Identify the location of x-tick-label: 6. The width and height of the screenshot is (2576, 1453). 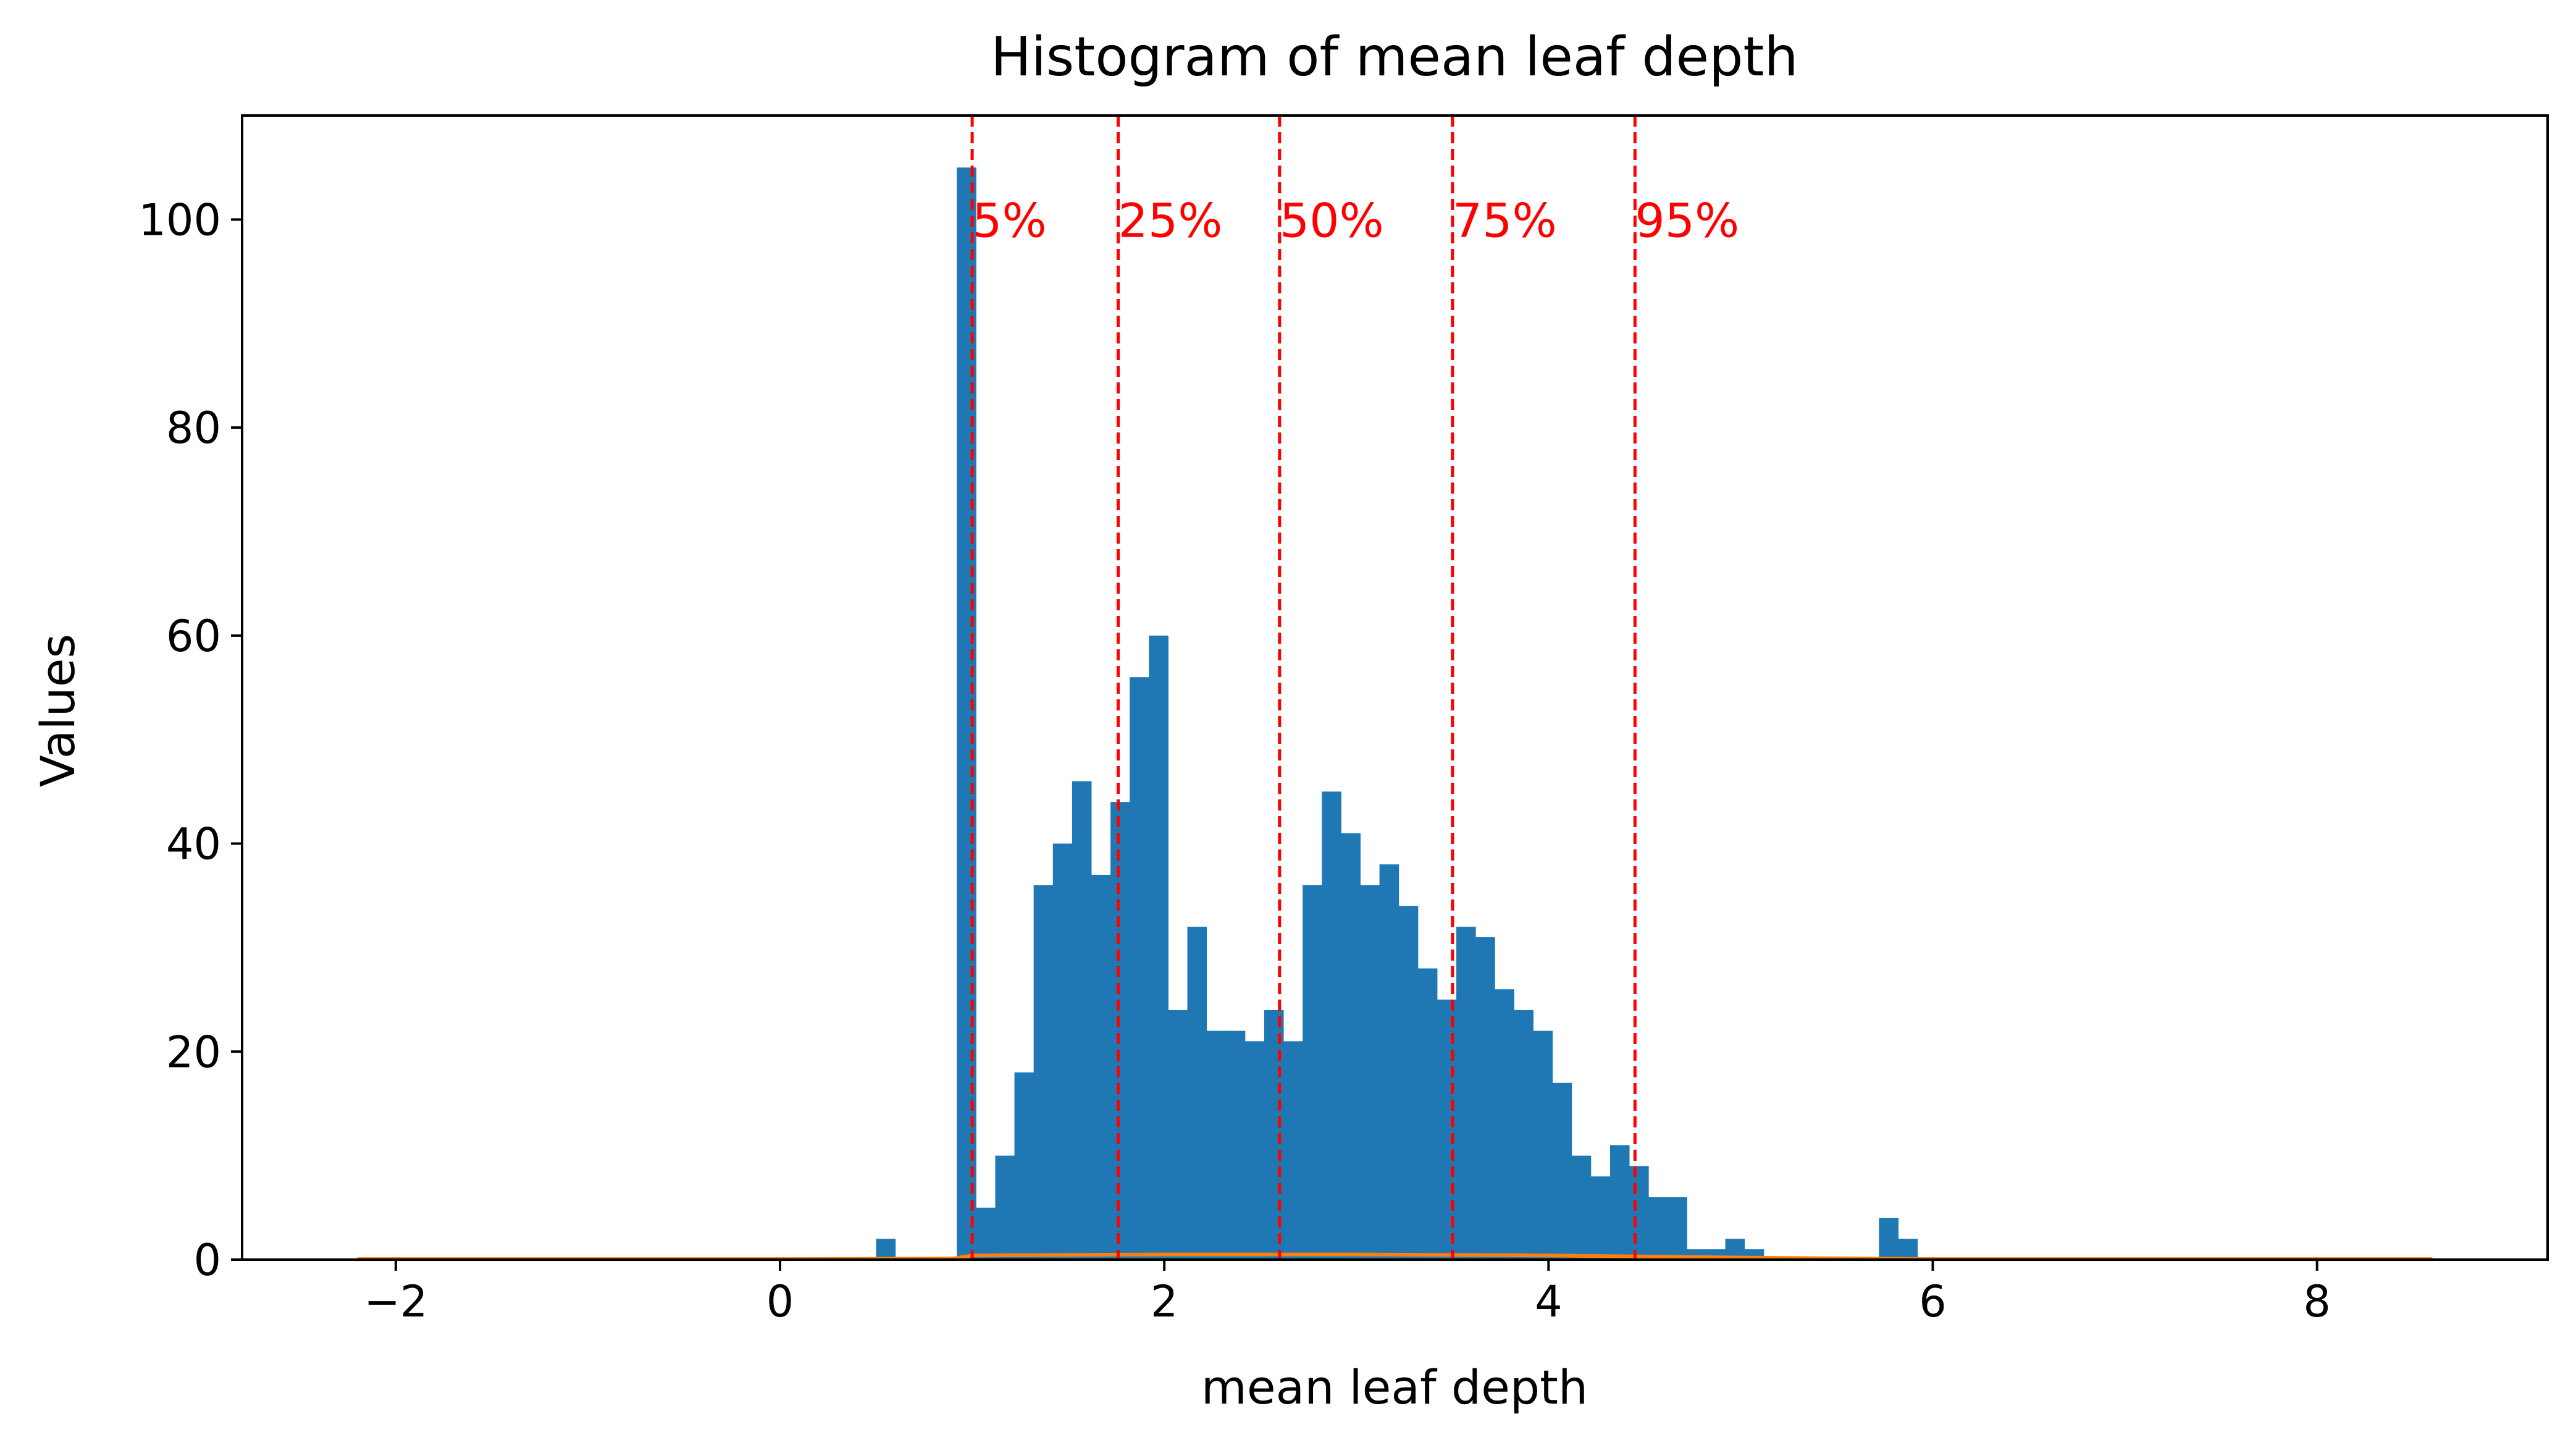
(1933, 1301).